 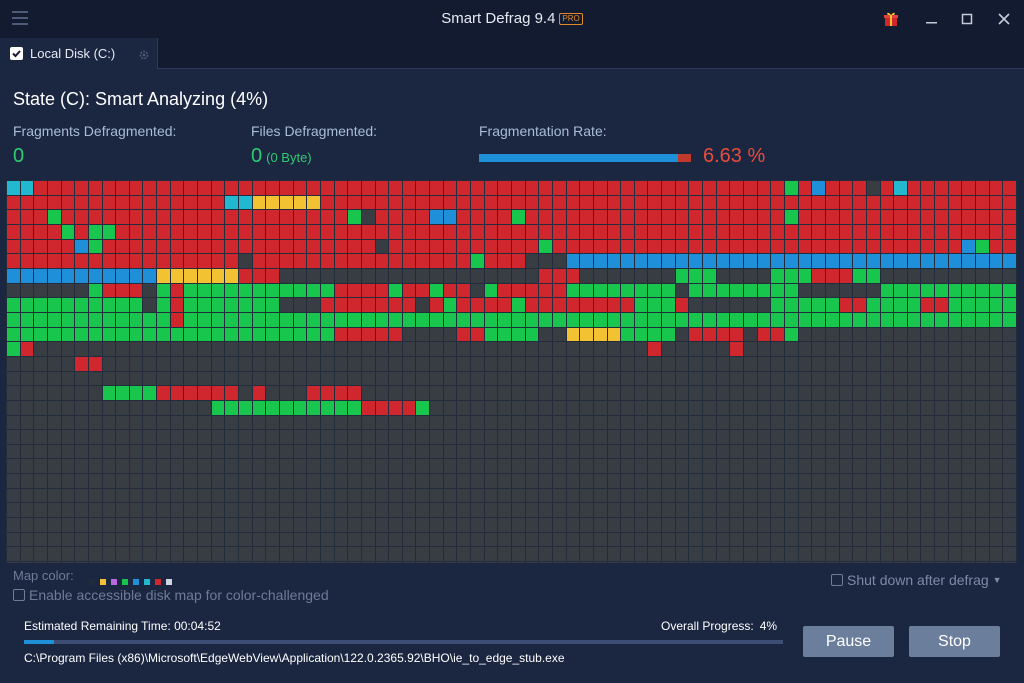 I want to click on minimize-icon, so click(x=931, y=19).